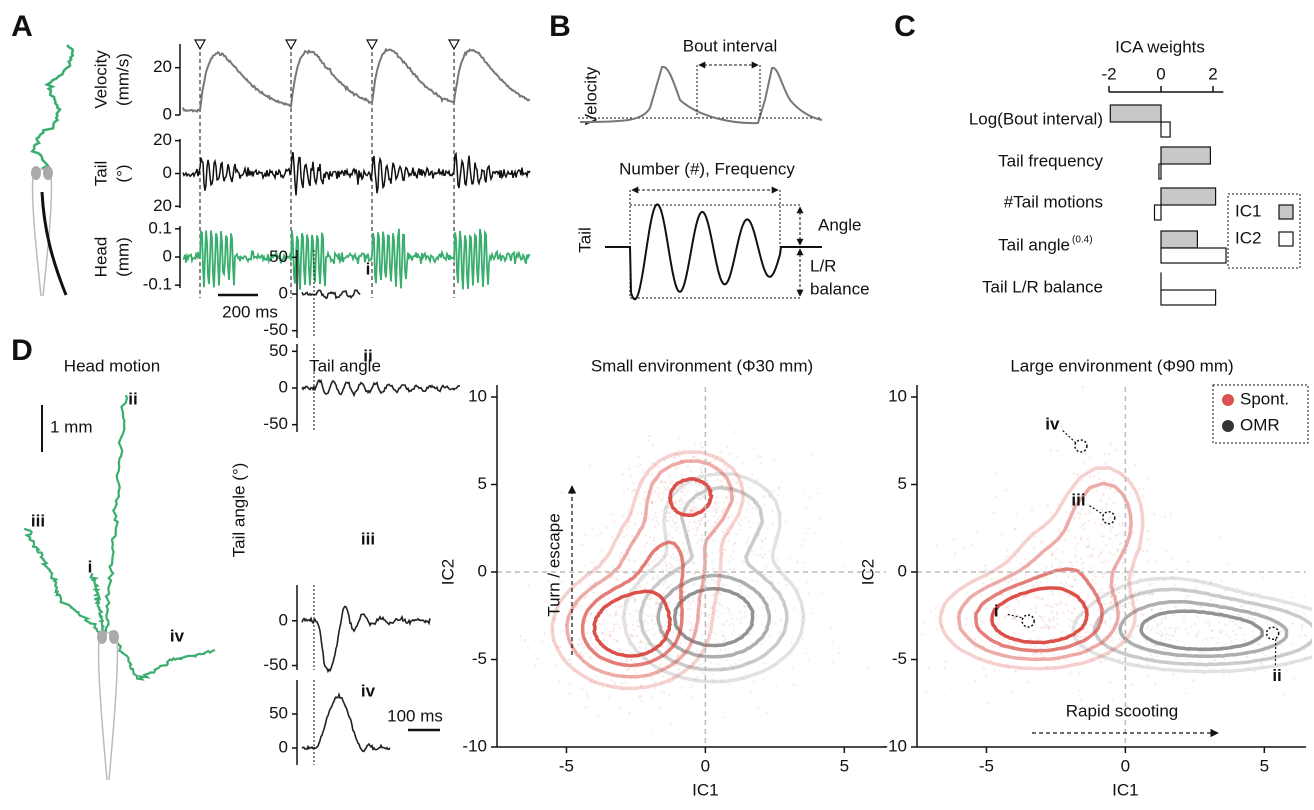 Image resolution: width=1314 pixels, height=810 pixels. What do you see at coordinates (713, 251) in the screenshot?
I see `tail-schematic` at bounding box center [713, 251].